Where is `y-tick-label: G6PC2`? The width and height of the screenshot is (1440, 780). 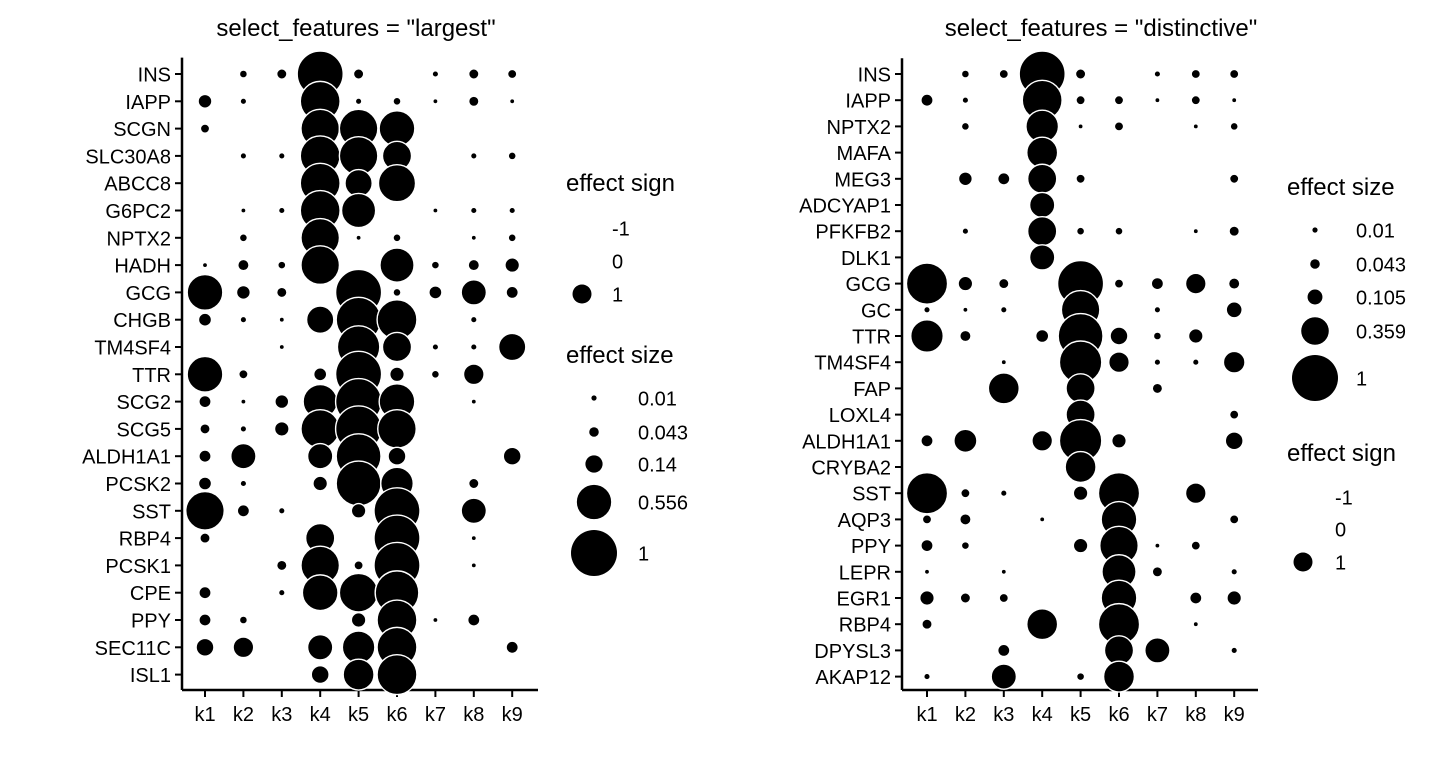 y-tick-label: G6PC2 is located at coordinates (138, 212).